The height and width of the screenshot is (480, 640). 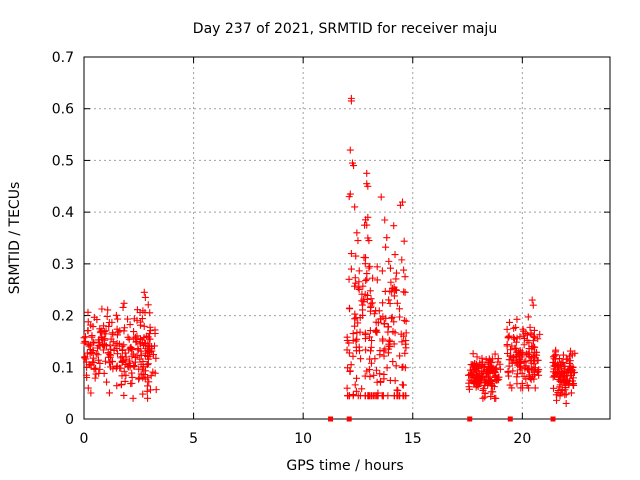 What do you see at coordinates (331, 419) in the screenshot?
I see `zero-point` at bounding box center [331, 419].